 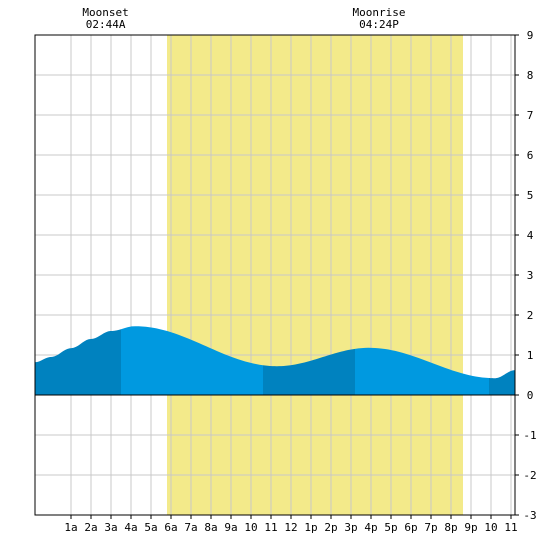 What do you see at coordinates (530, 395) in the screenshot?
I see `y-tick-label: 0` at bounding box center [530, 395].